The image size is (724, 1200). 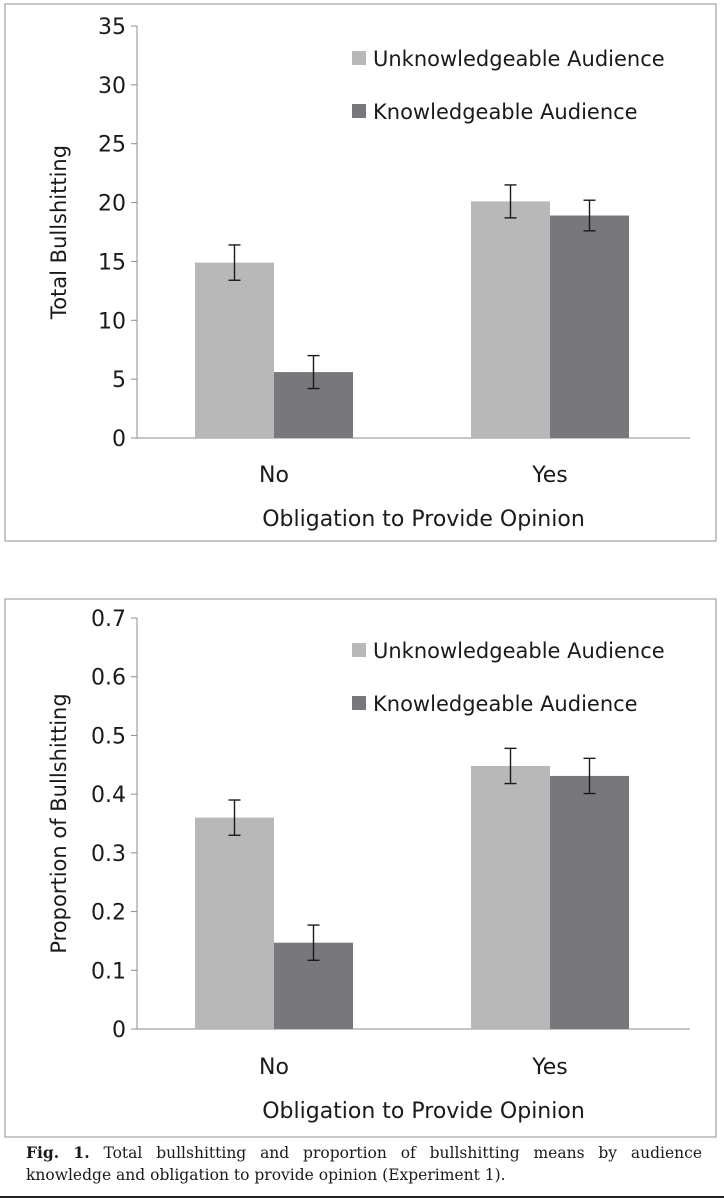 What do you see at coordinates (108, 736) in the screenshot?
I see `y-tick-label: 0.5` at bounding box center [108, 736].